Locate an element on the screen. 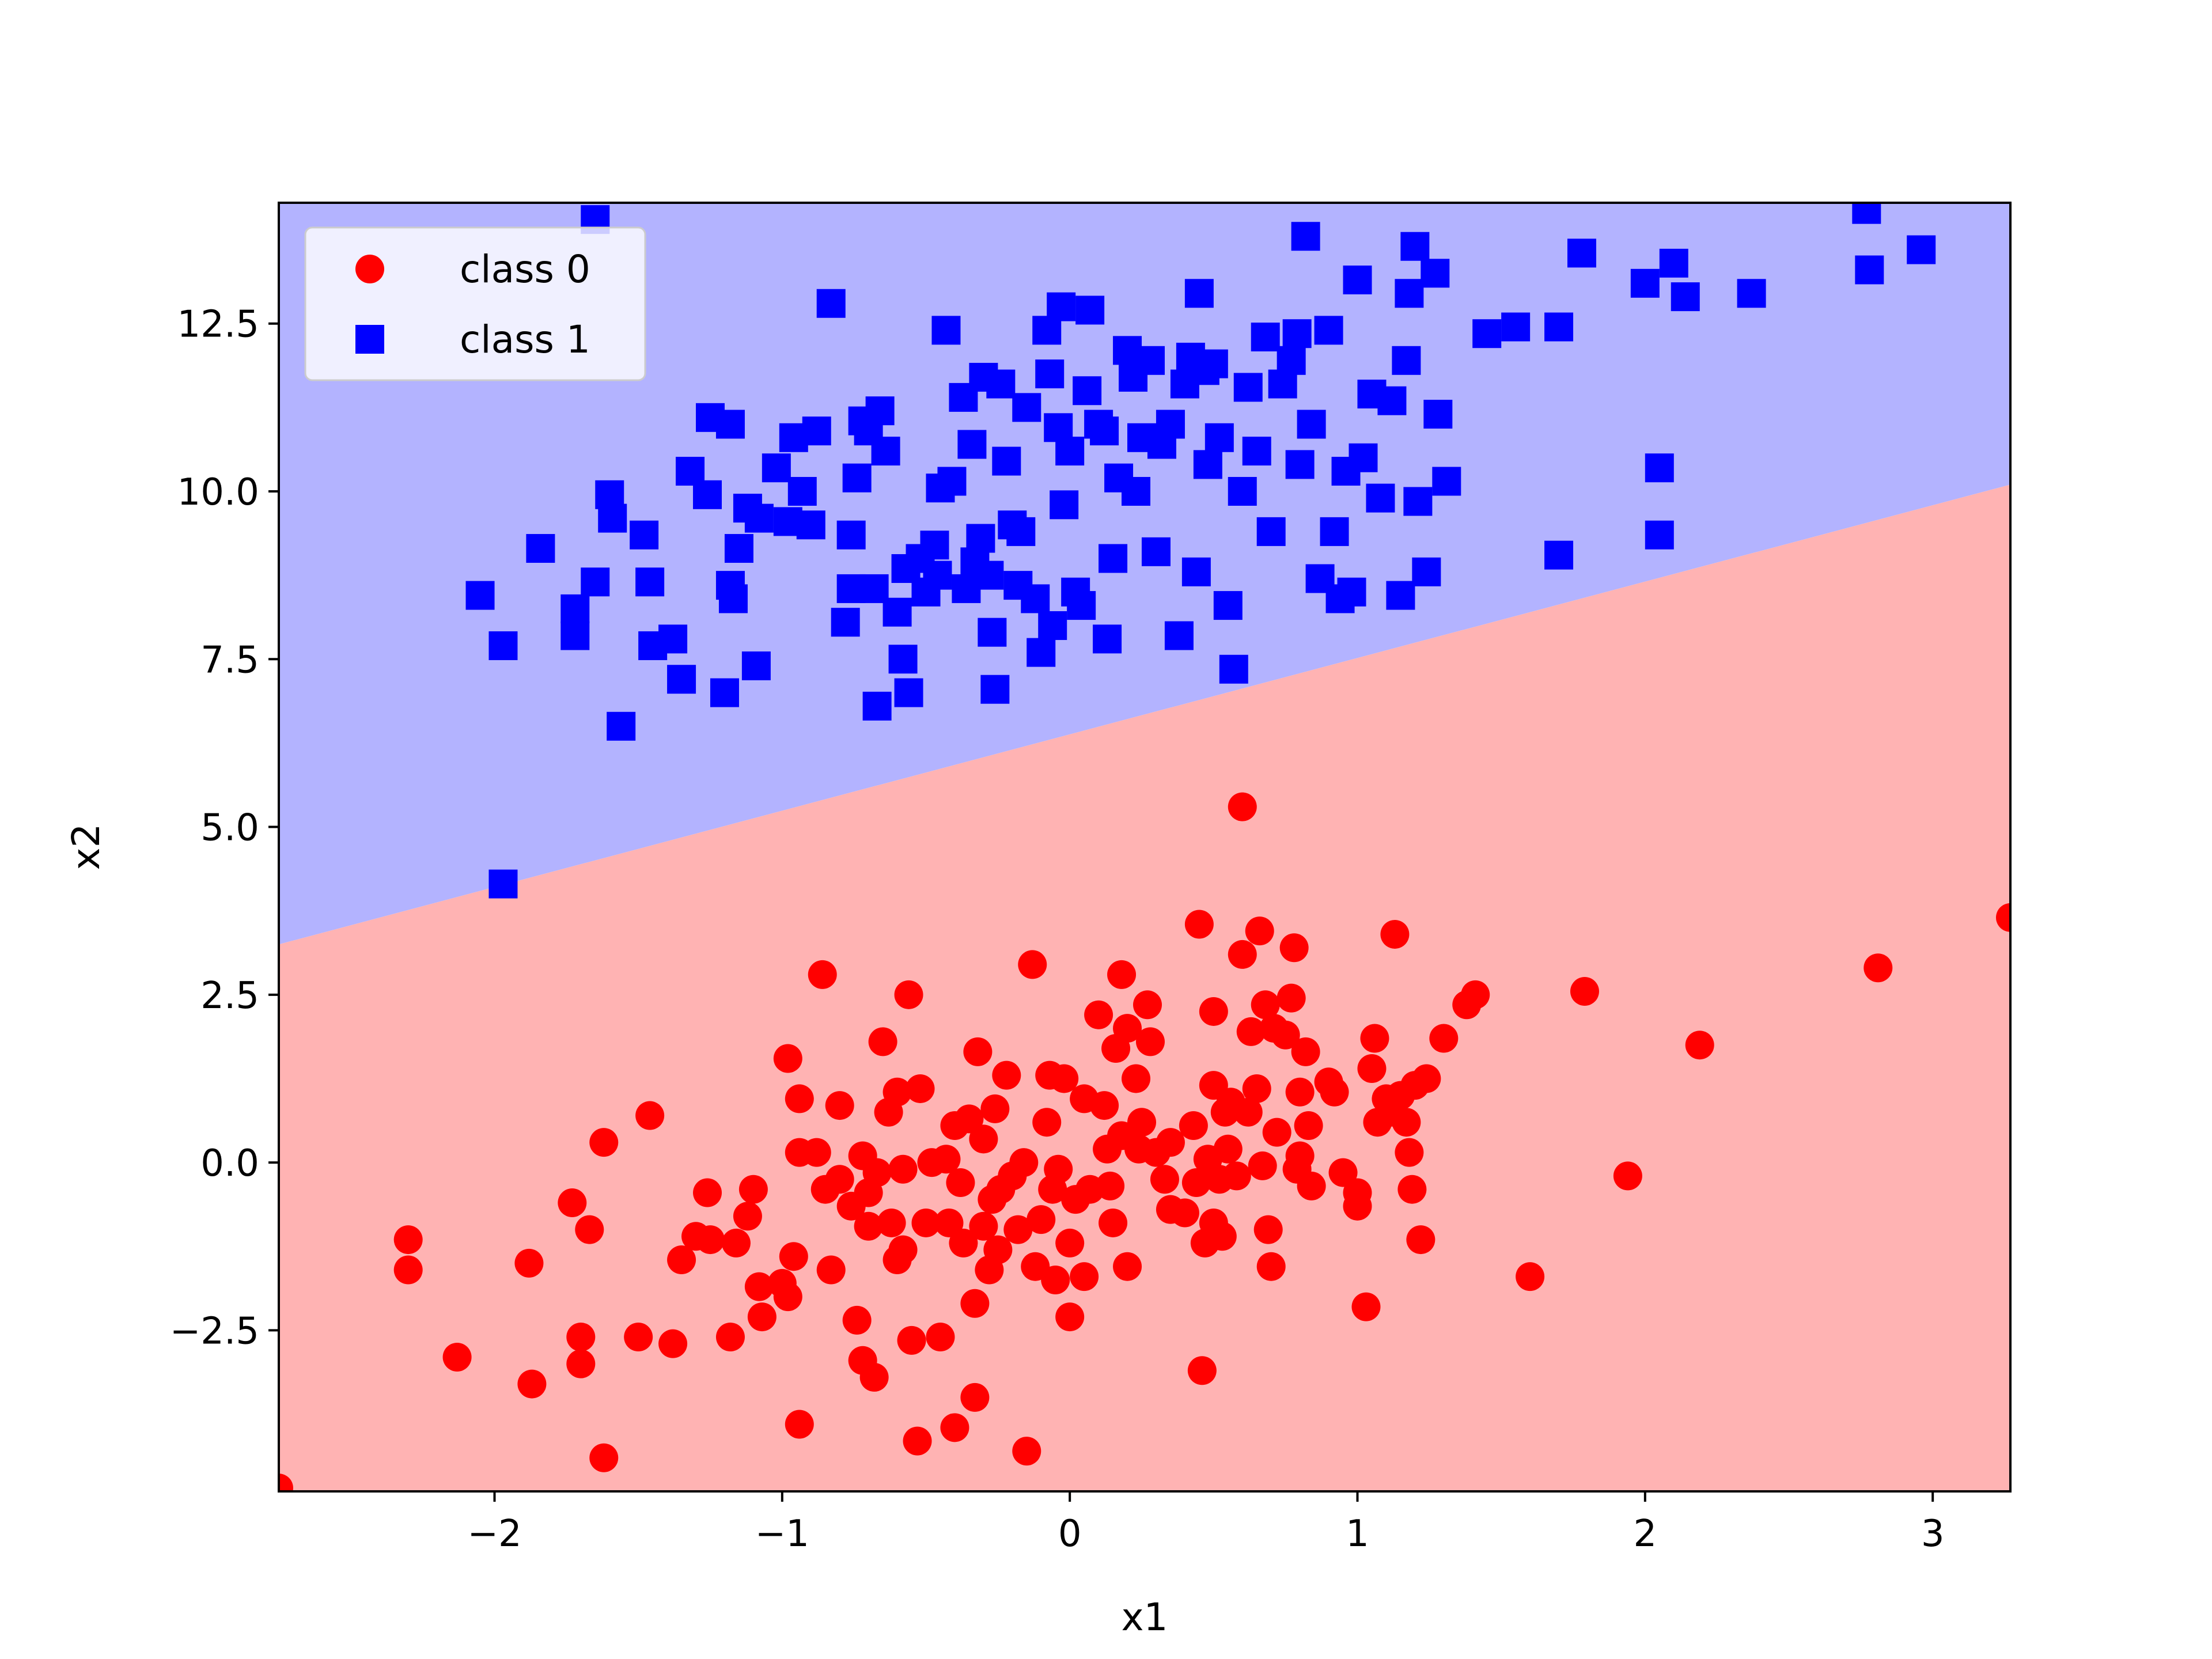 This screenshot has width=2212, height=1659. x-axis: −2 −1 0 1 2 3 is located at coordinates (1206, 1523).